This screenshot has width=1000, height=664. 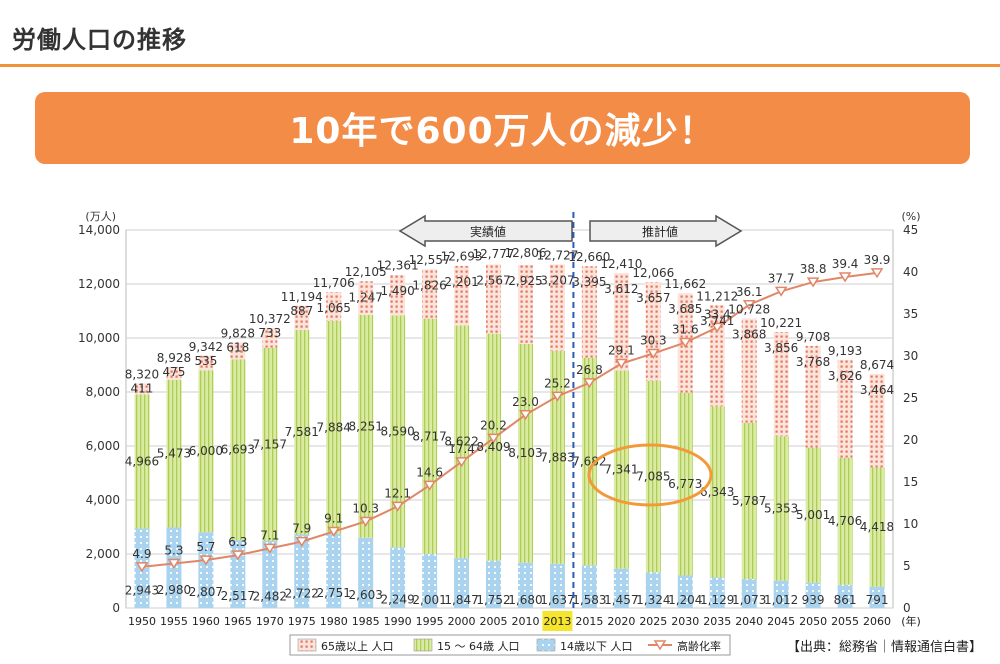 What do you see at coordinates (238, 621) in the screenshot?
I see `x-axis-tick-label: 1965` at bounding box center [238, 621].